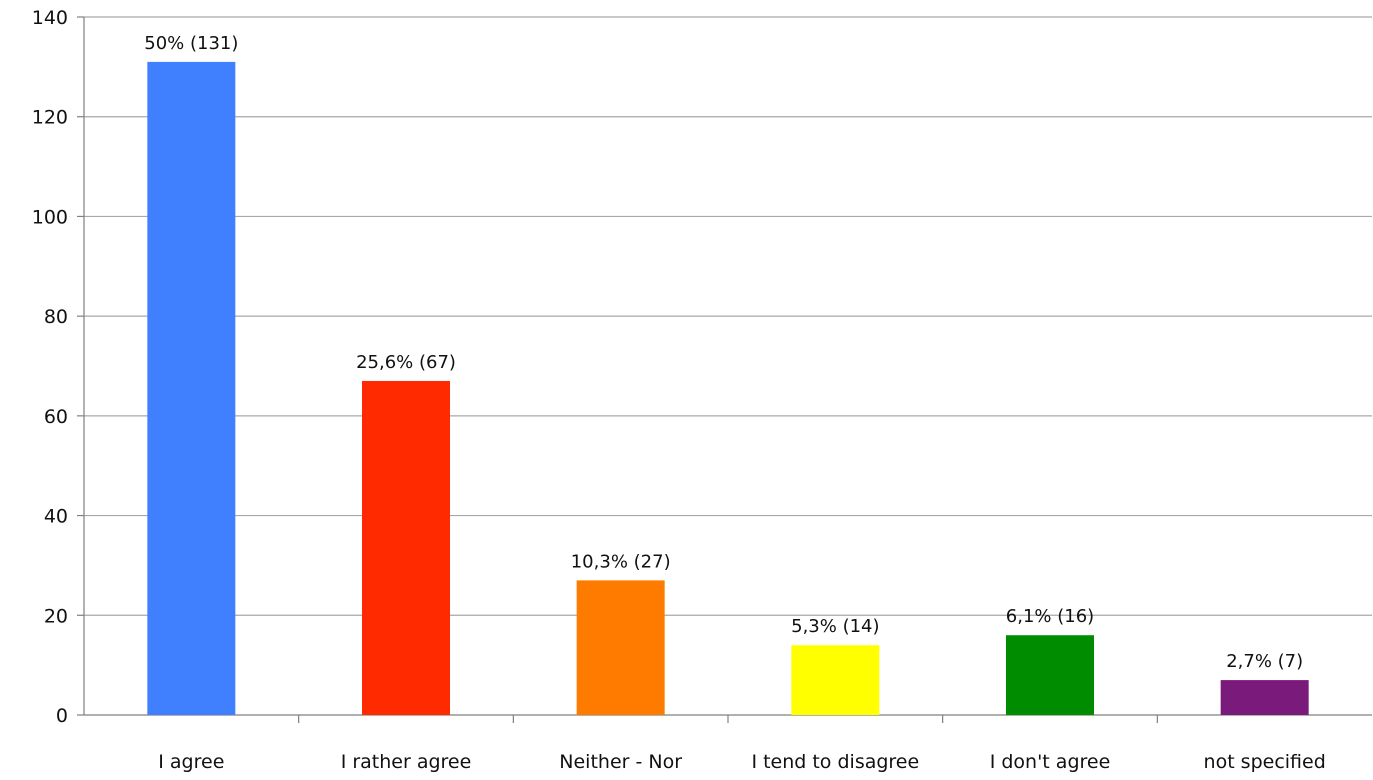 The height and width of the screenshot is (780, 1373). I want to click on x-tick-label: Neither - Nor, so click(620, 762).